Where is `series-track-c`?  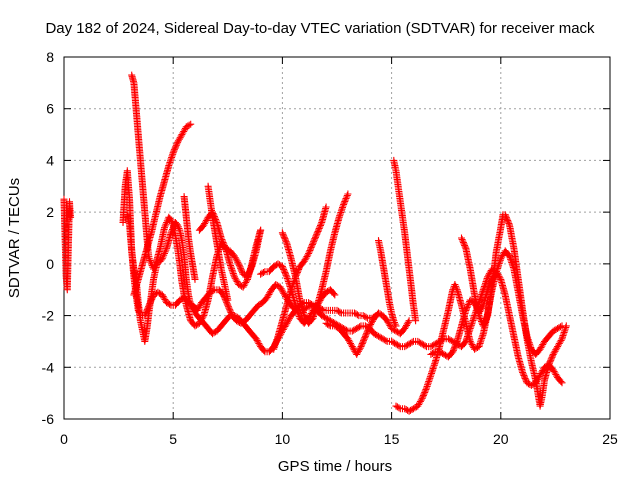
series-track-c is located at coordinates (196, 200).